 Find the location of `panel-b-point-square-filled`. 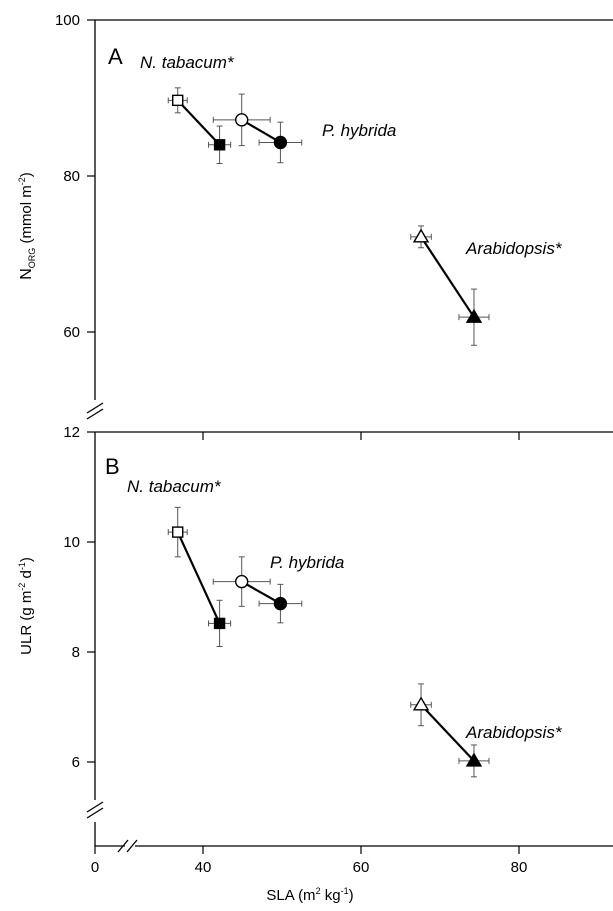

panel-b-point-square-filled is located at coordinates (219, 623).